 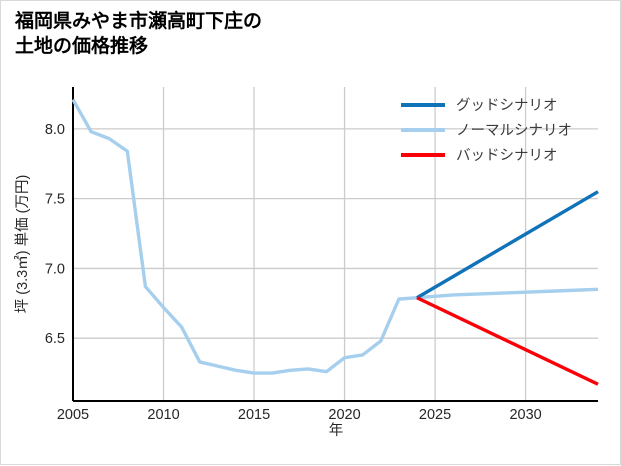 I want to click on x-axis-title: 年, so click(x=336, y=430).